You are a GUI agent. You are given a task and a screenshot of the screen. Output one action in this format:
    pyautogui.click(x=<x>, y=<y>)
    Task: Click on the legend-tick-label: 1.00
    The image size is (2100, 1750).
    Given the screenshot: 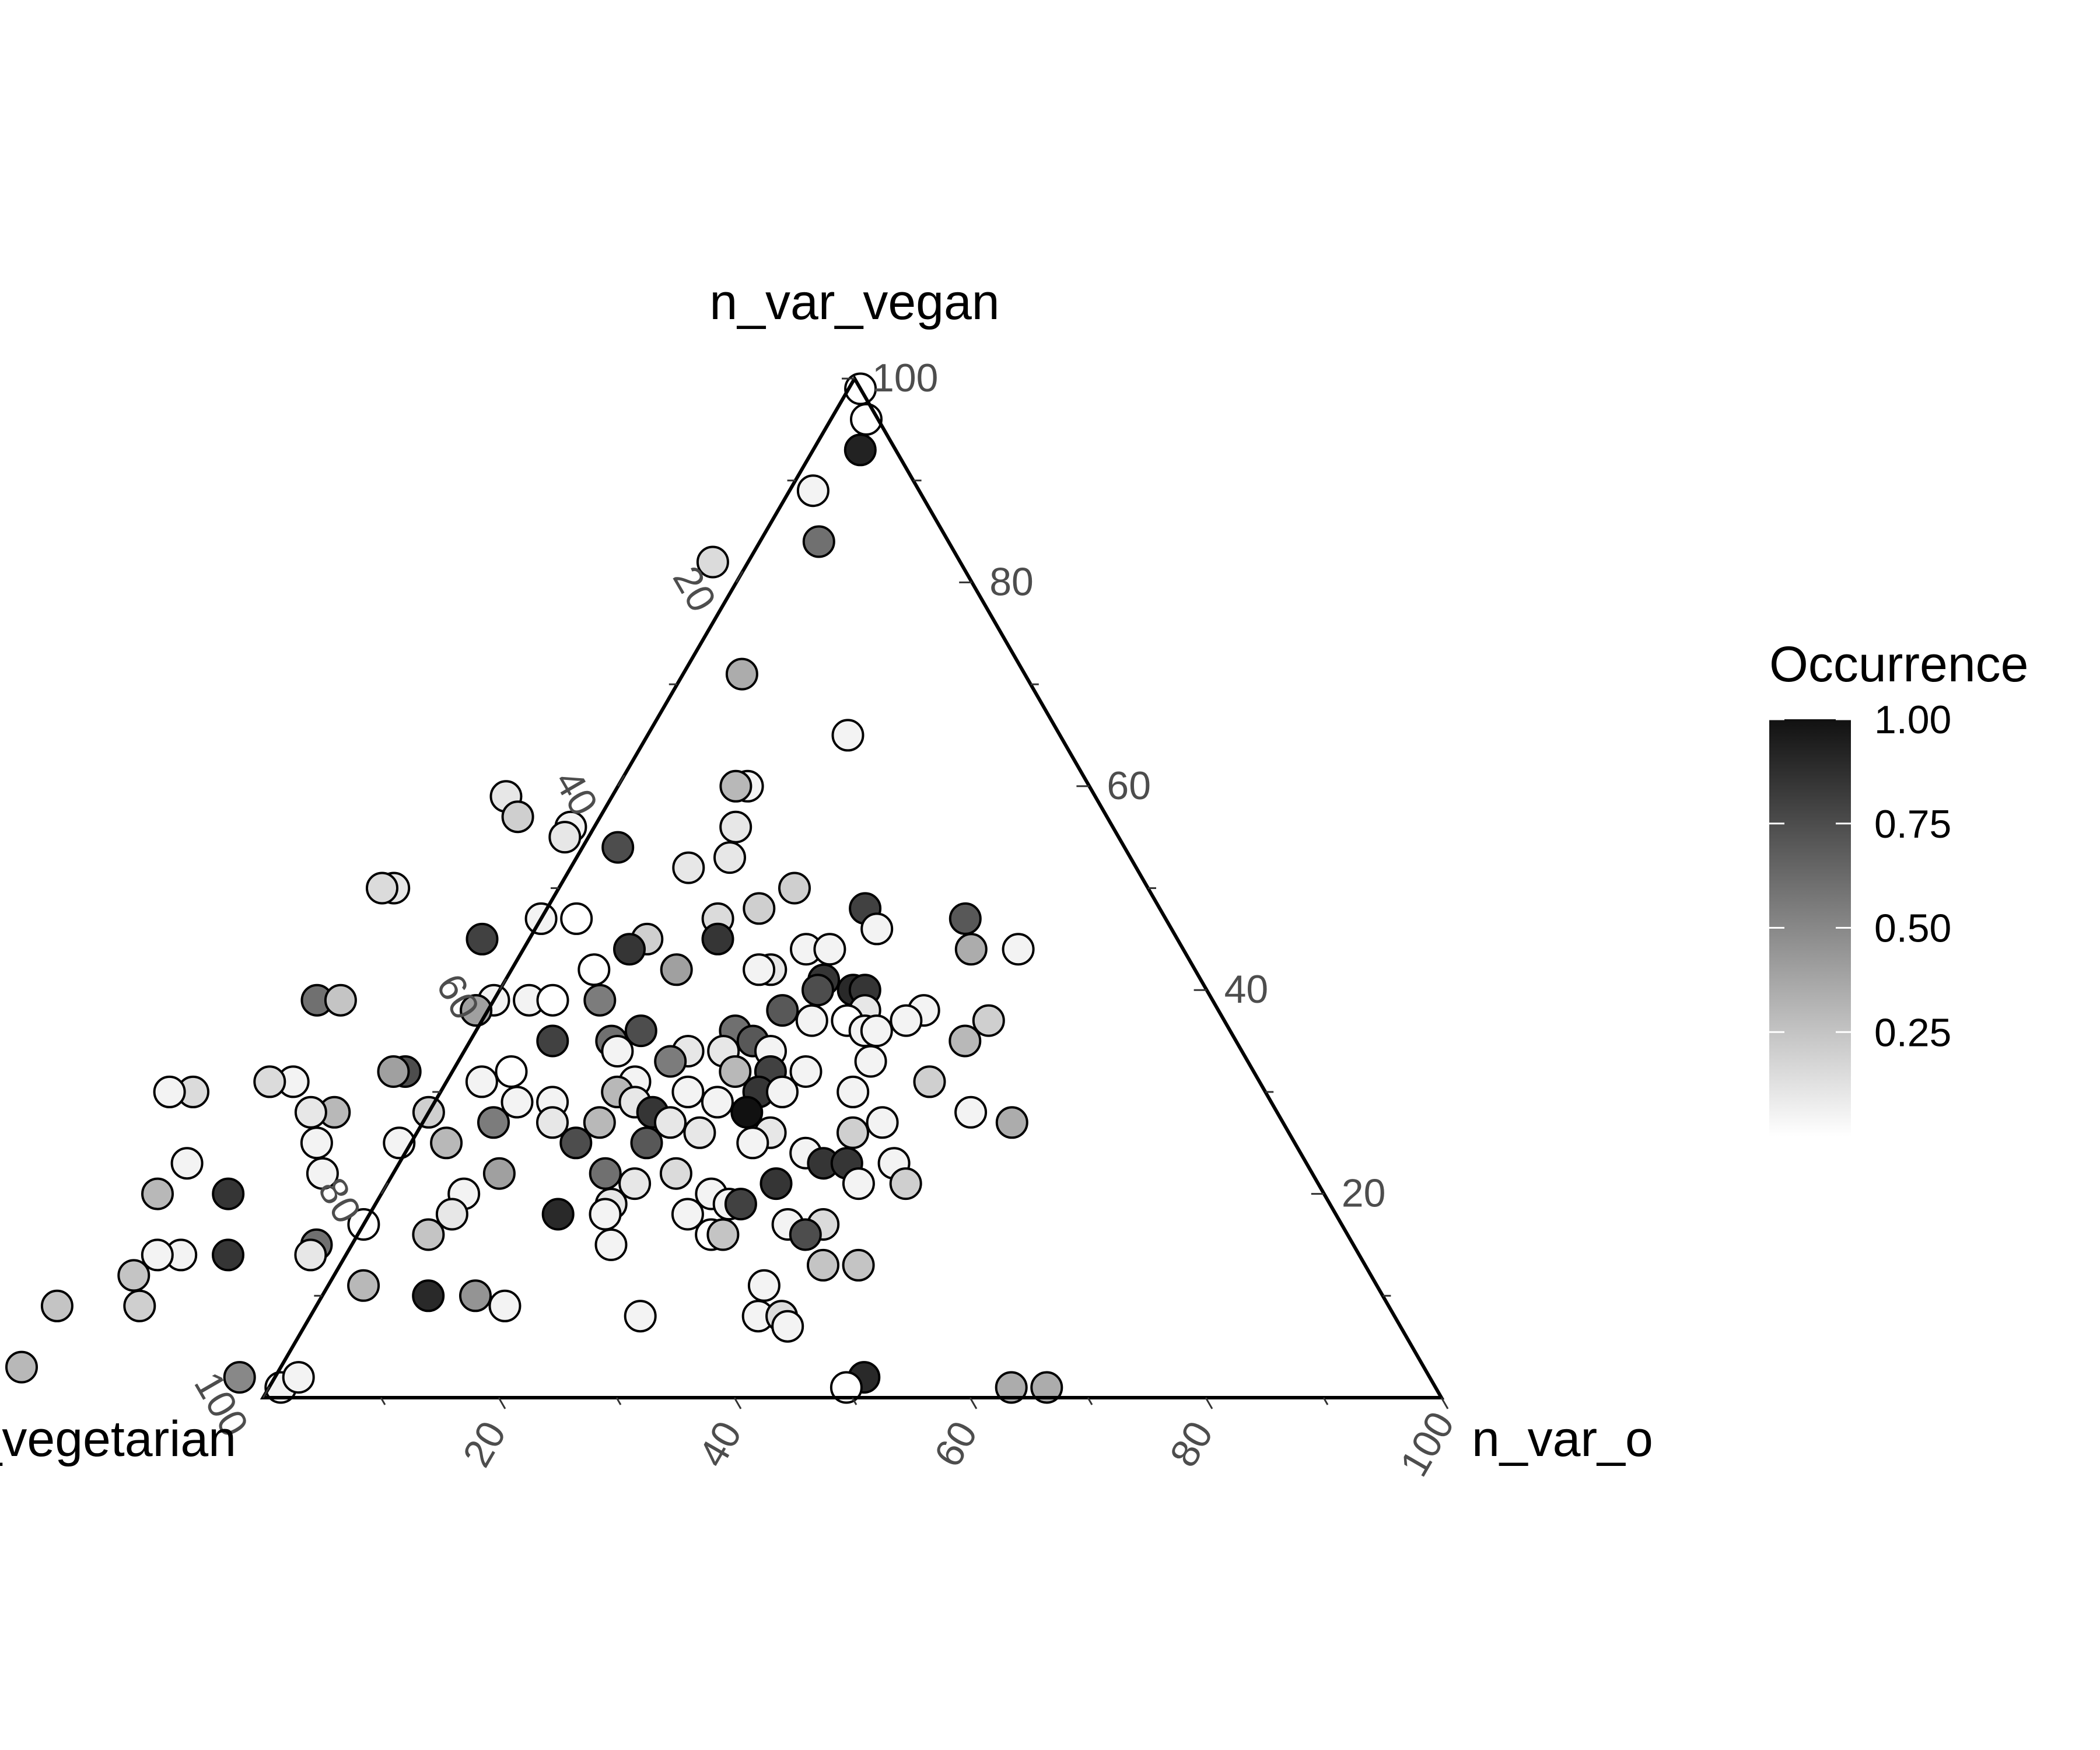 What is the action you would take?
    pyautogui.click(x=1912, y=720)
    